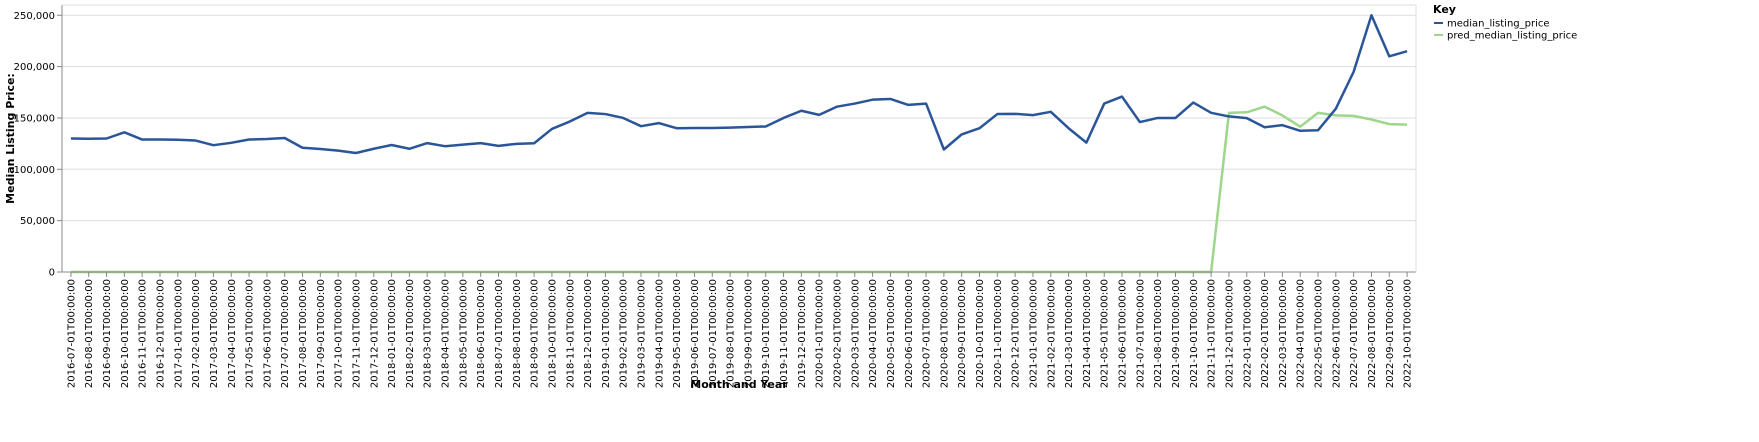 Image resolution: width=1759 pixels, height=442 pixels. What do you see at coordinates (570, 333) in the screenshot?
I see `x-tick-label: 2018-11-01T00:00:00` at bounding box center [570, 333].